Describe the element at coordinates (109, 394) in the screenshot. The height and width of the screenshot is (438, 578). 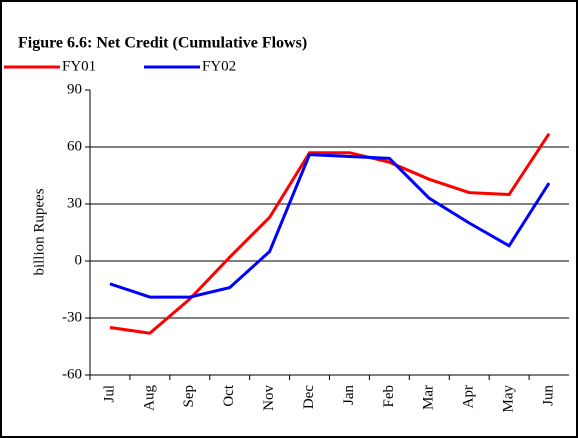
I see `x-tick-label: Jul` at that location.